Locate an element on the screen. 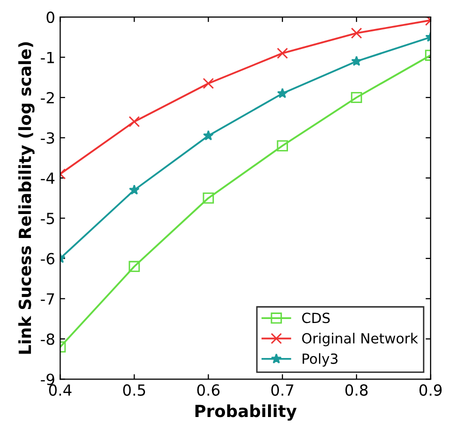  legend-label: CDS is located at coordinates (316, 318).